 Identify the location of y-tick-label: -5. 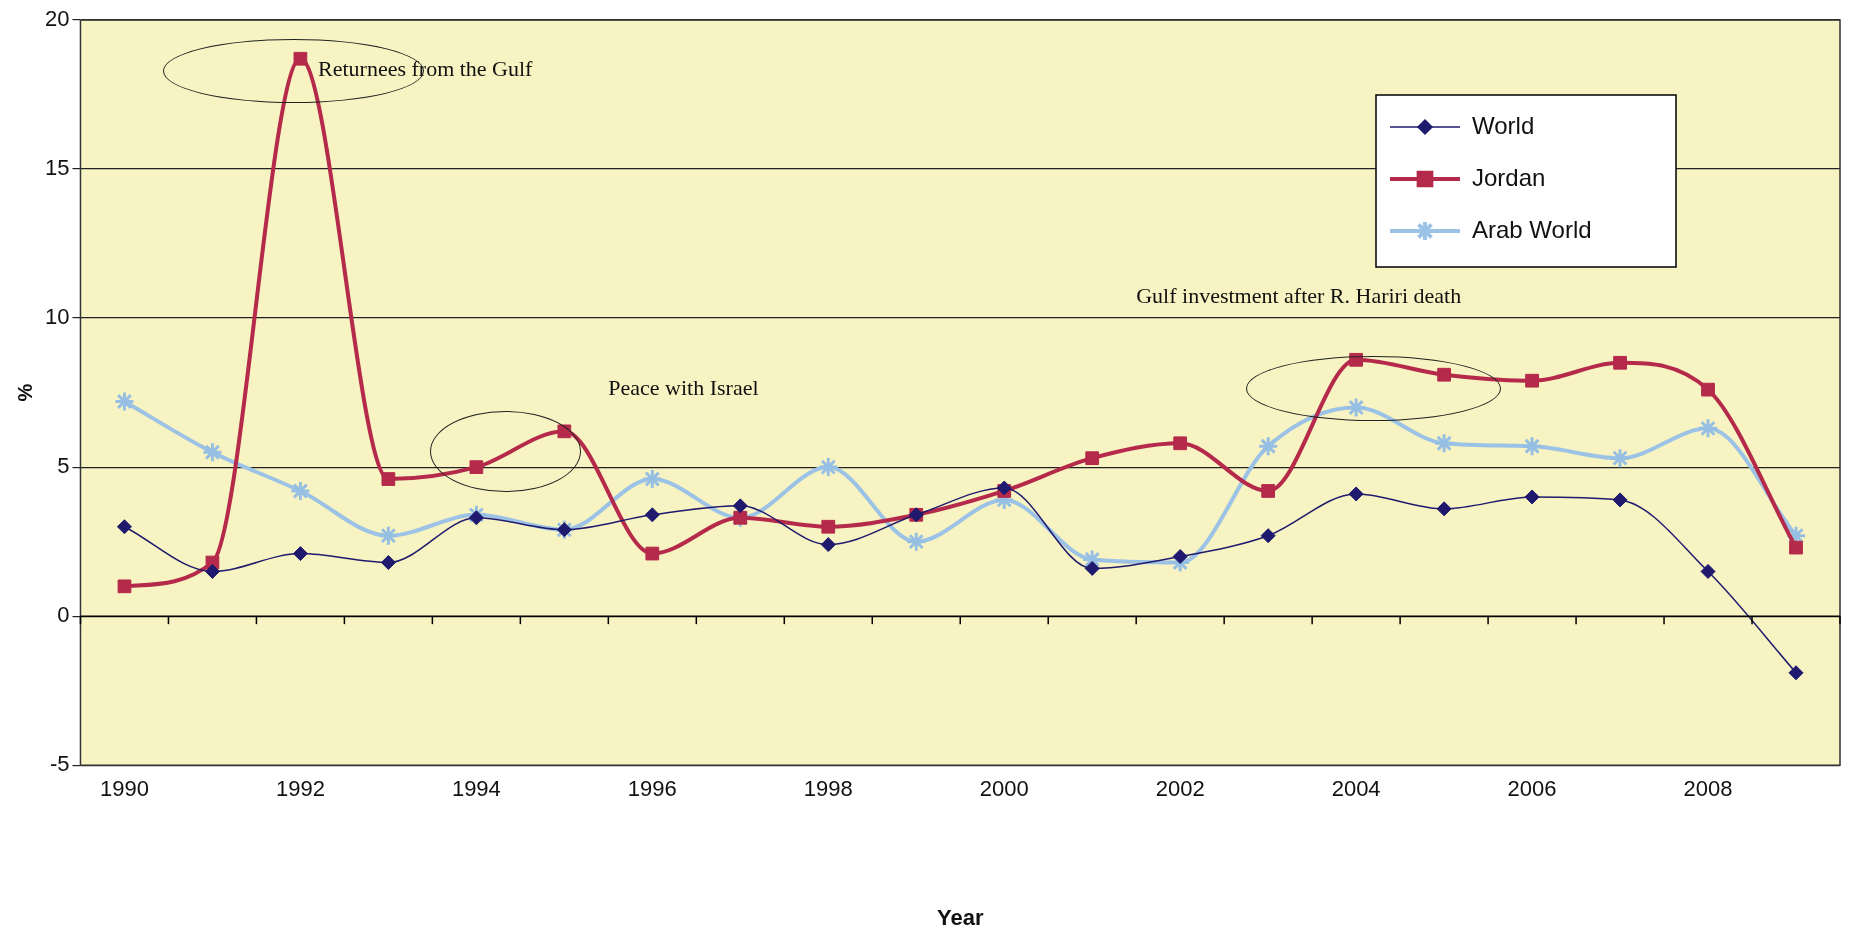
(59, 764).